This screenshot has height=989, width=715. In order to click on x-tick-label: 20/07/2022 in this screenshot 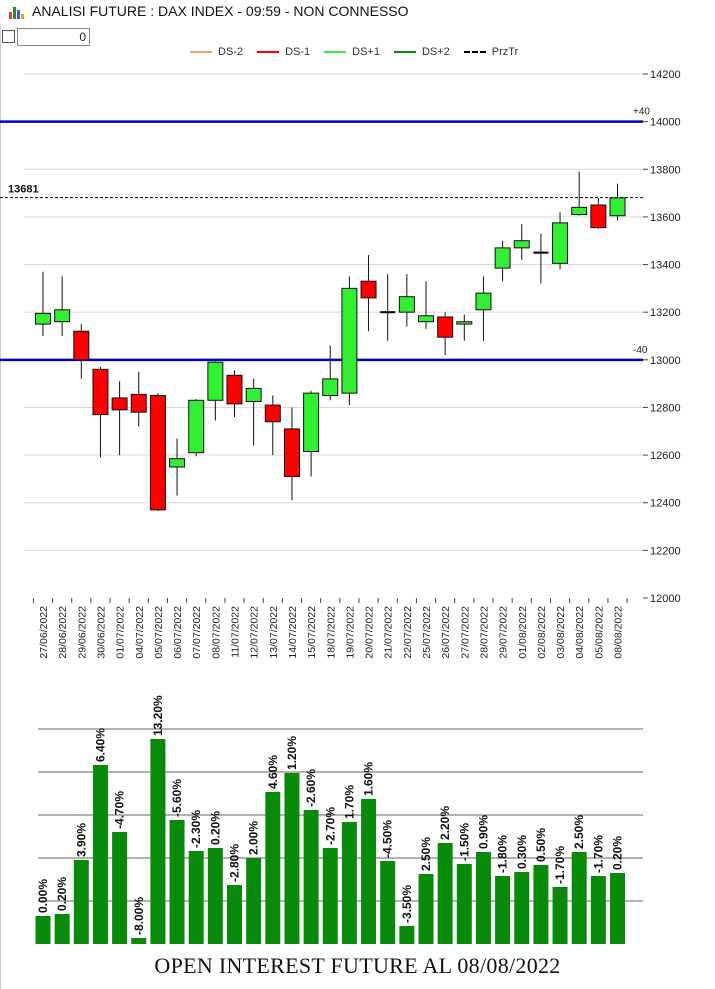, I will do `click(370, 632)`.